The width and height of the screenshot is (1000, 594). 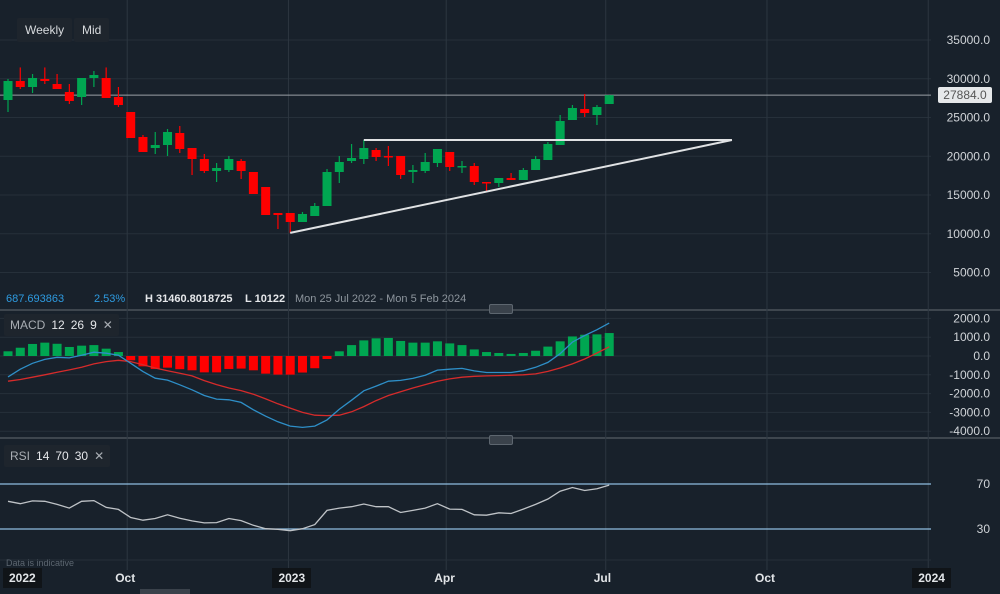 I want to click on price-axis-label: 10000.0, so click(x=969, y=234).